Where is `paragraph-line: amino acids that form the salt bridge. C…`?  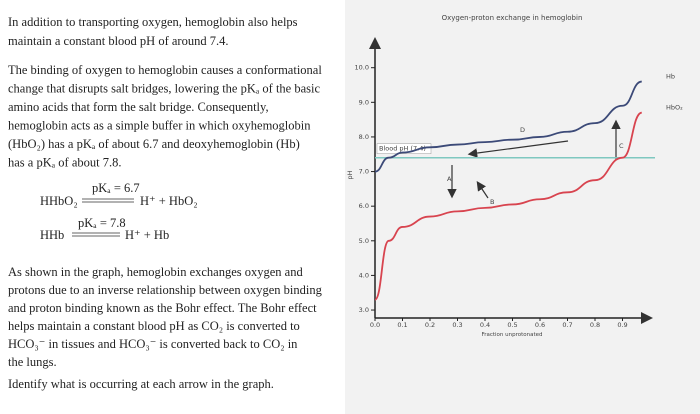 paragraph-line: amino acids that form the salt bridge. C… is located at coordinates (138, 107).